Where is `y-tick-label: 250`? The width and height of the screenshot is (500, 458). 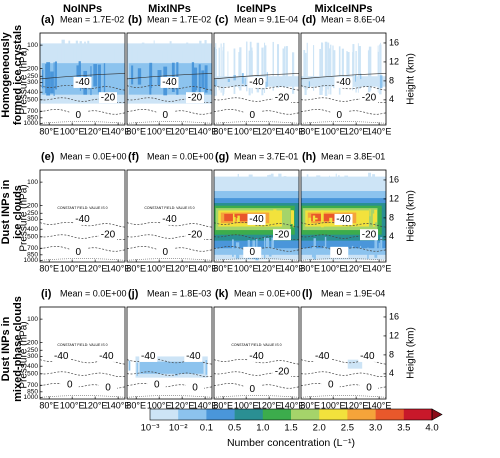 y-tick-label: 250 is located at coordinates (32, 350).